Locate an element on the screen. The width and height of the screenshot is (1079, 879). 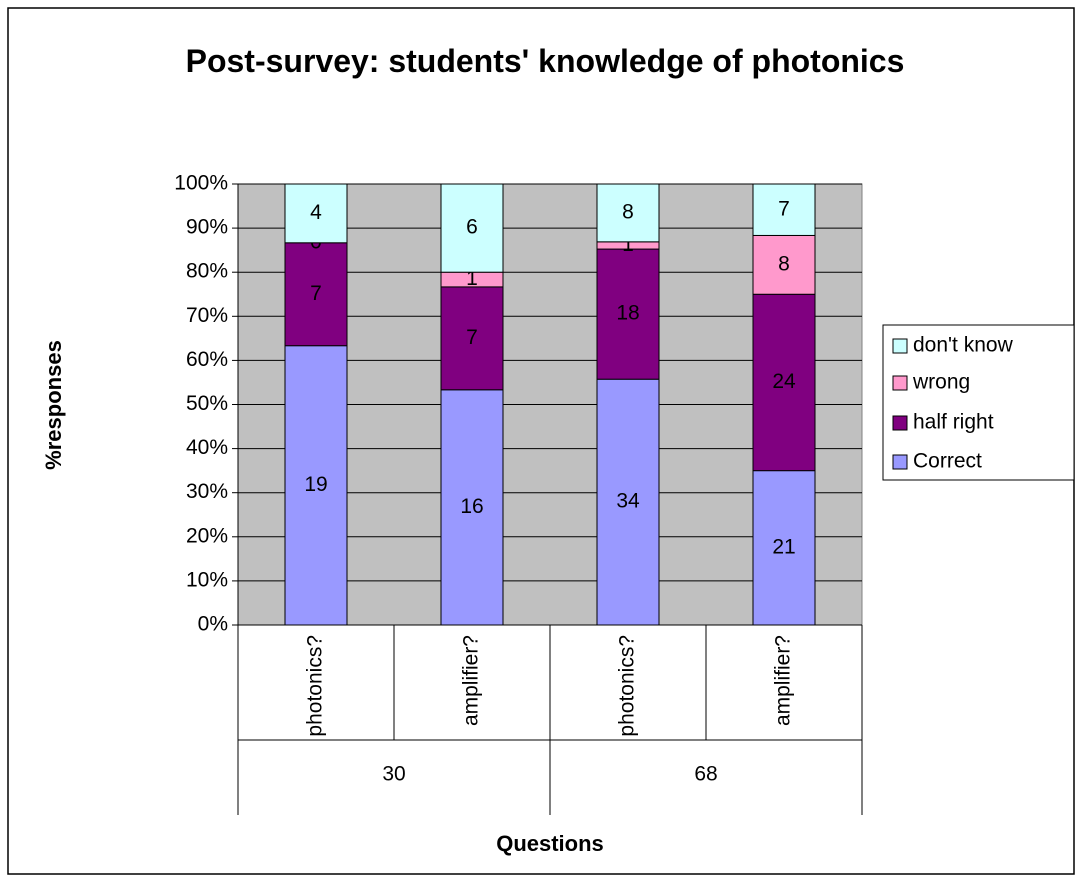
group-label: 30 is located at coordinates (393, 774).